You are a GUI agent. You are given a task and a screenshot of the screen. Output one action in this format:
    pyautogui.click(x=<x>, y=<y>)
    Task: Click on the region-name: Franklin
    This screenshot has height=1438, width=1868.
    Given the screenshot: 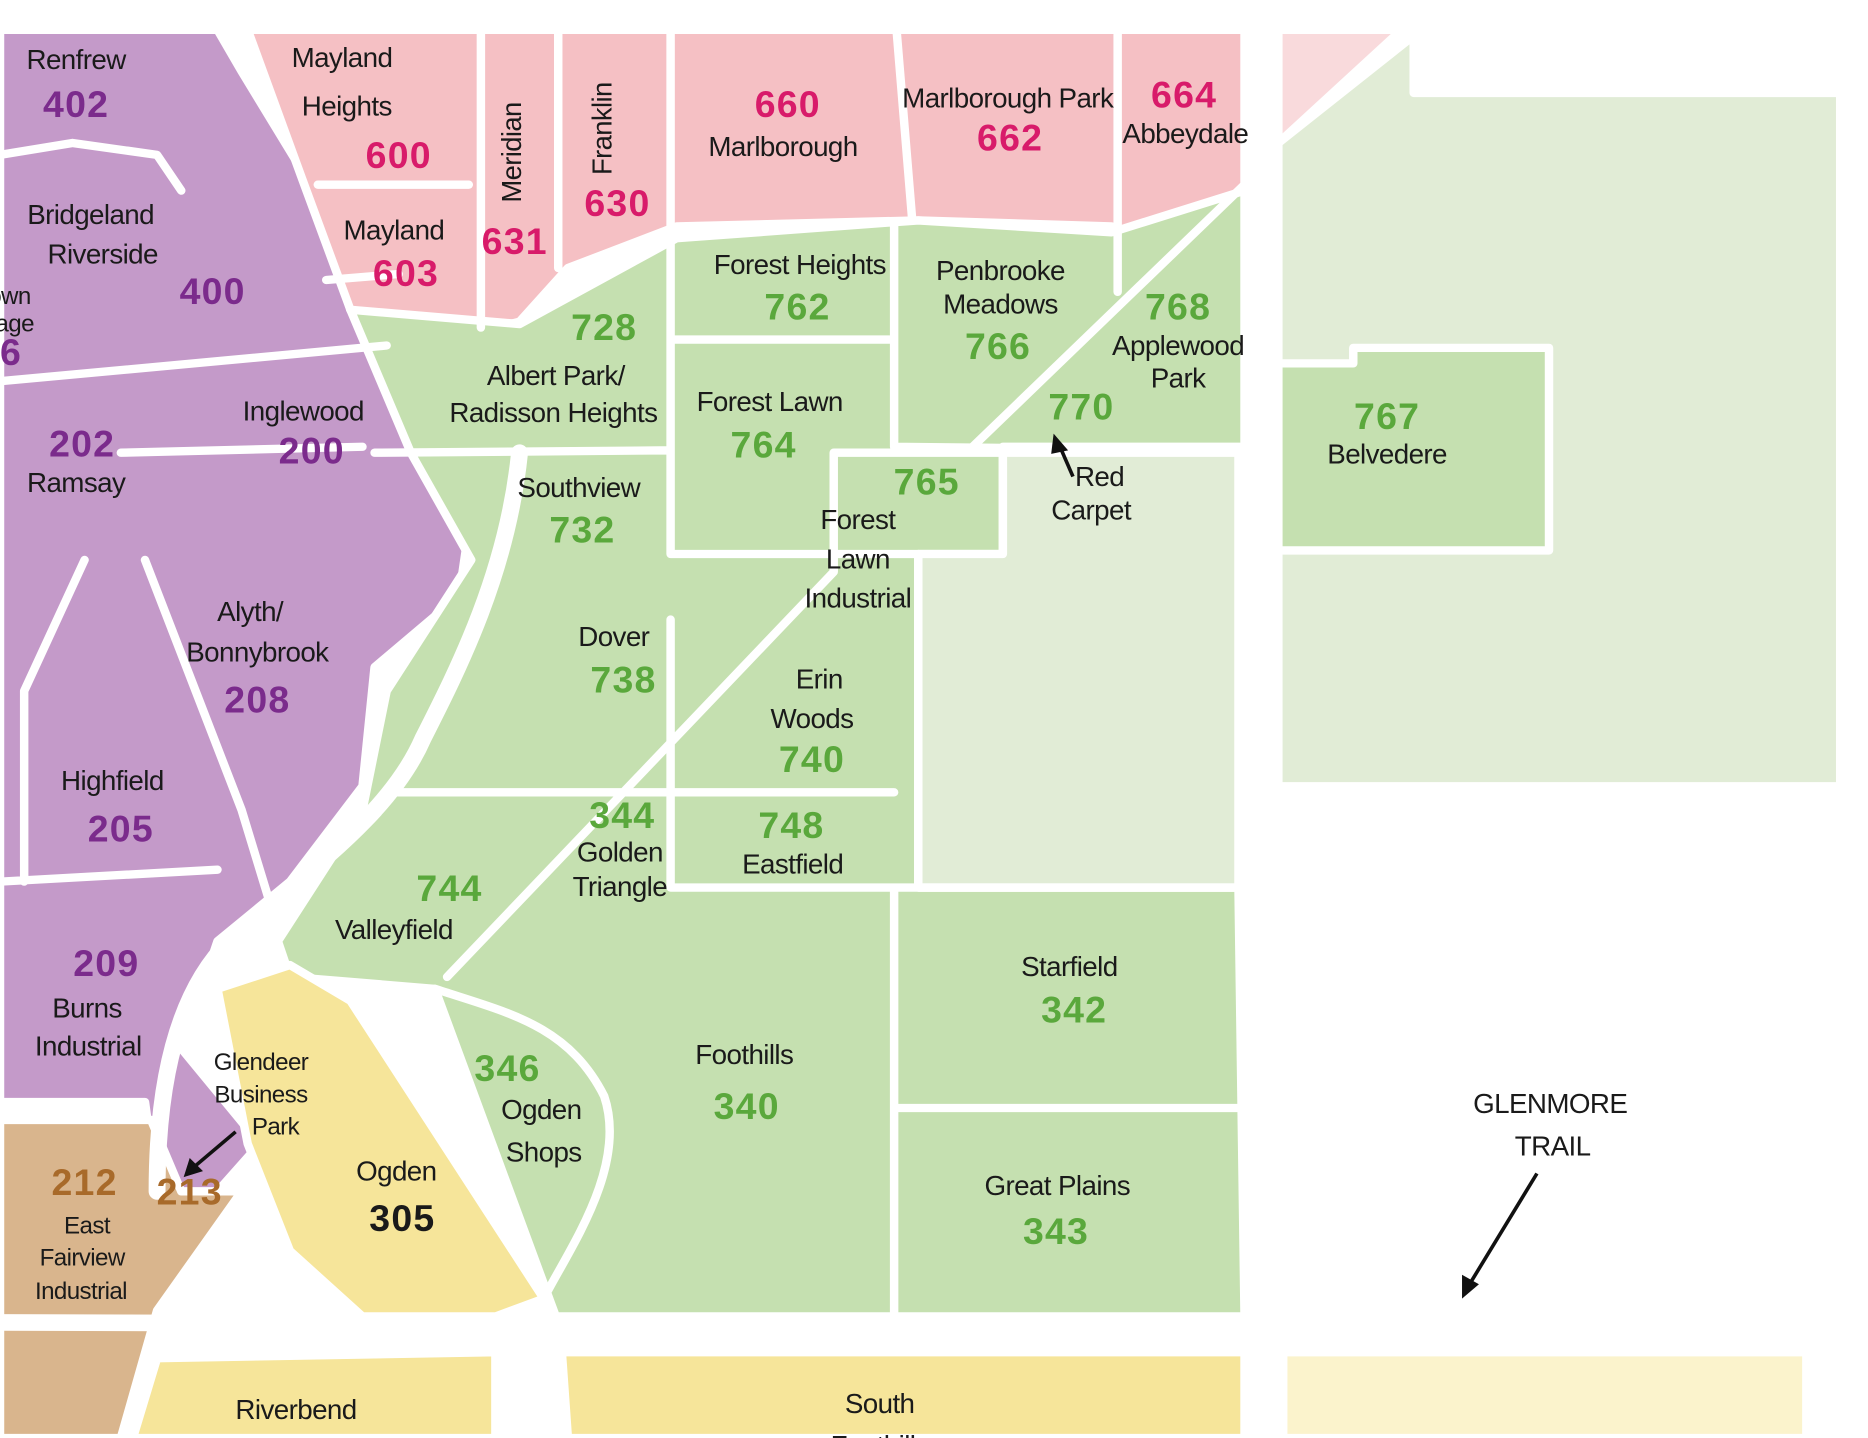 What is the action you would take?
    pyautogui.click(x=601, y=128)
    